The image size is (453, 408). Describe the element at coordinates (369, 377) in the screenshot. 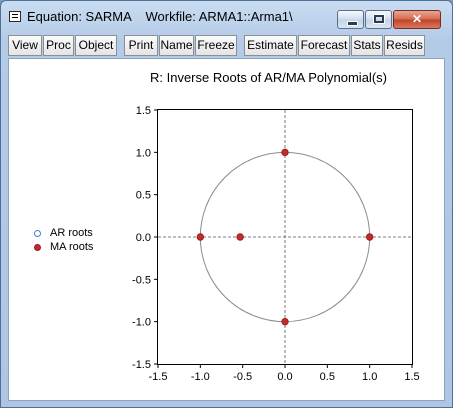

I see `x-tick-label: 1.0` at that location.